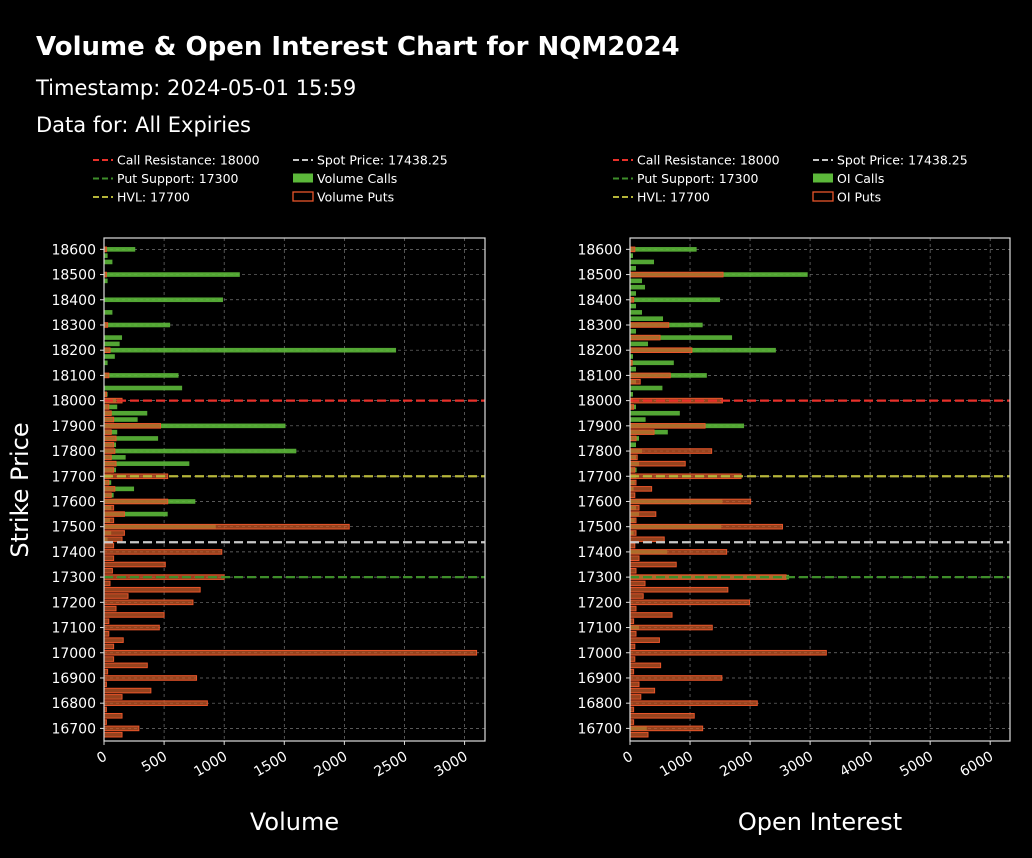 This screenshot has width=1032, height=858. Describe the element at coordinates (73, 704) in the screenshot. I see `y-tick-label: 16800` at that location.